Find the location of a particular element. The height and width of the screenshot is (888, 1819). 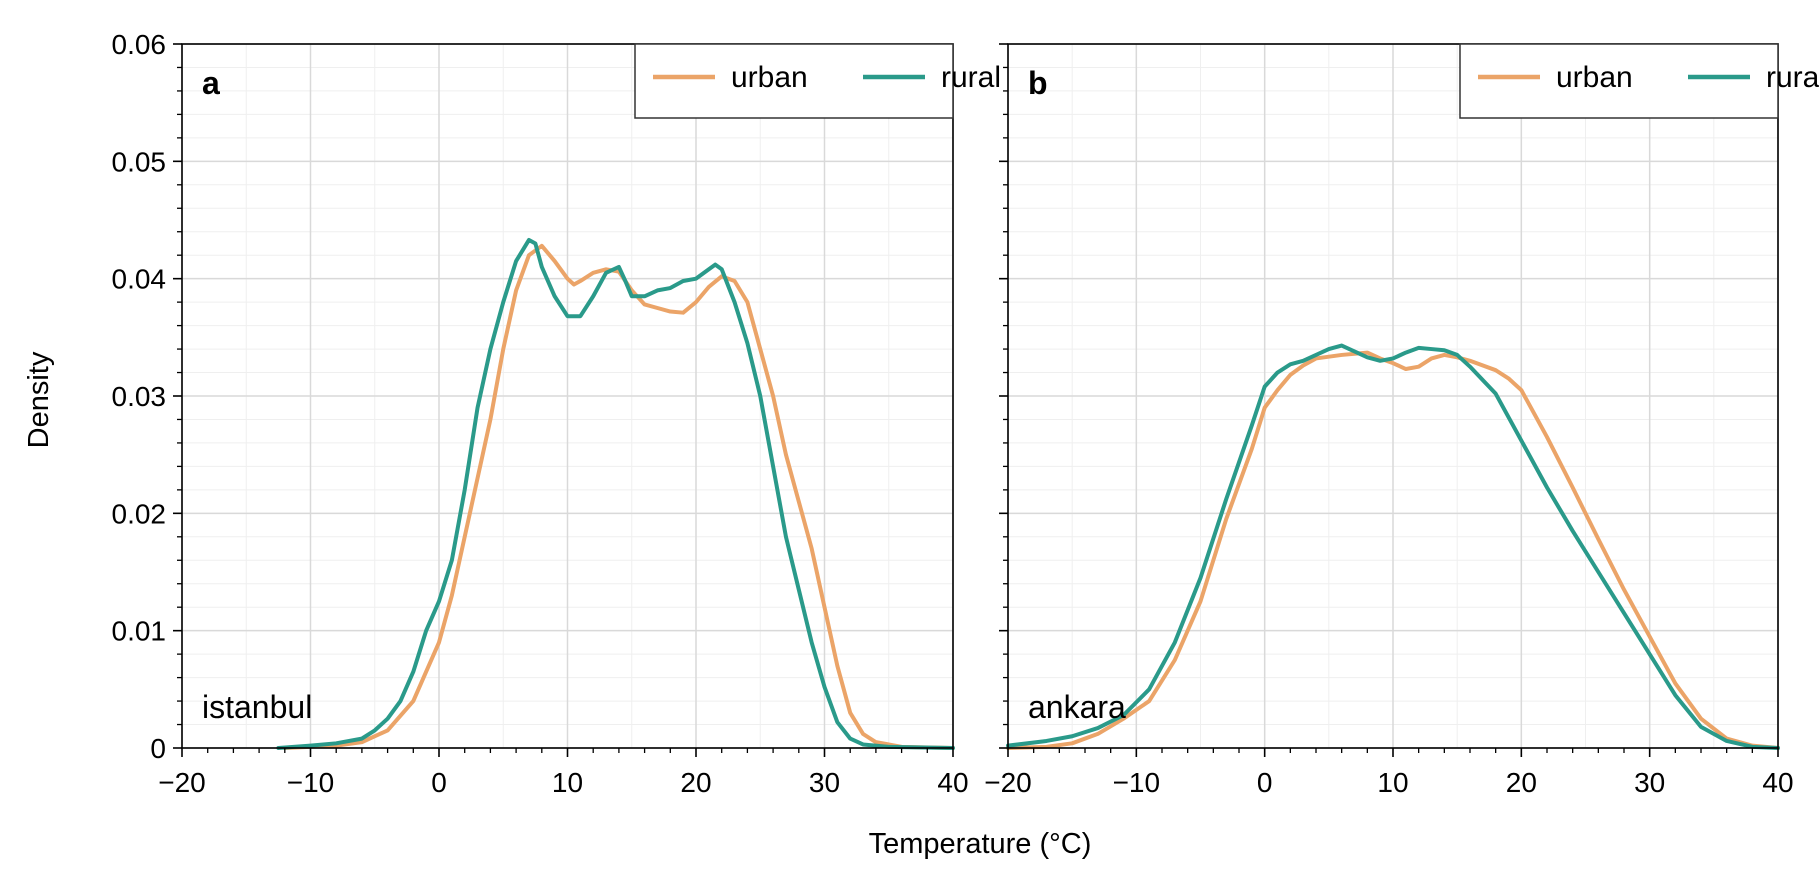

y-tick-label: 0 is located at coordinates (158, 748).